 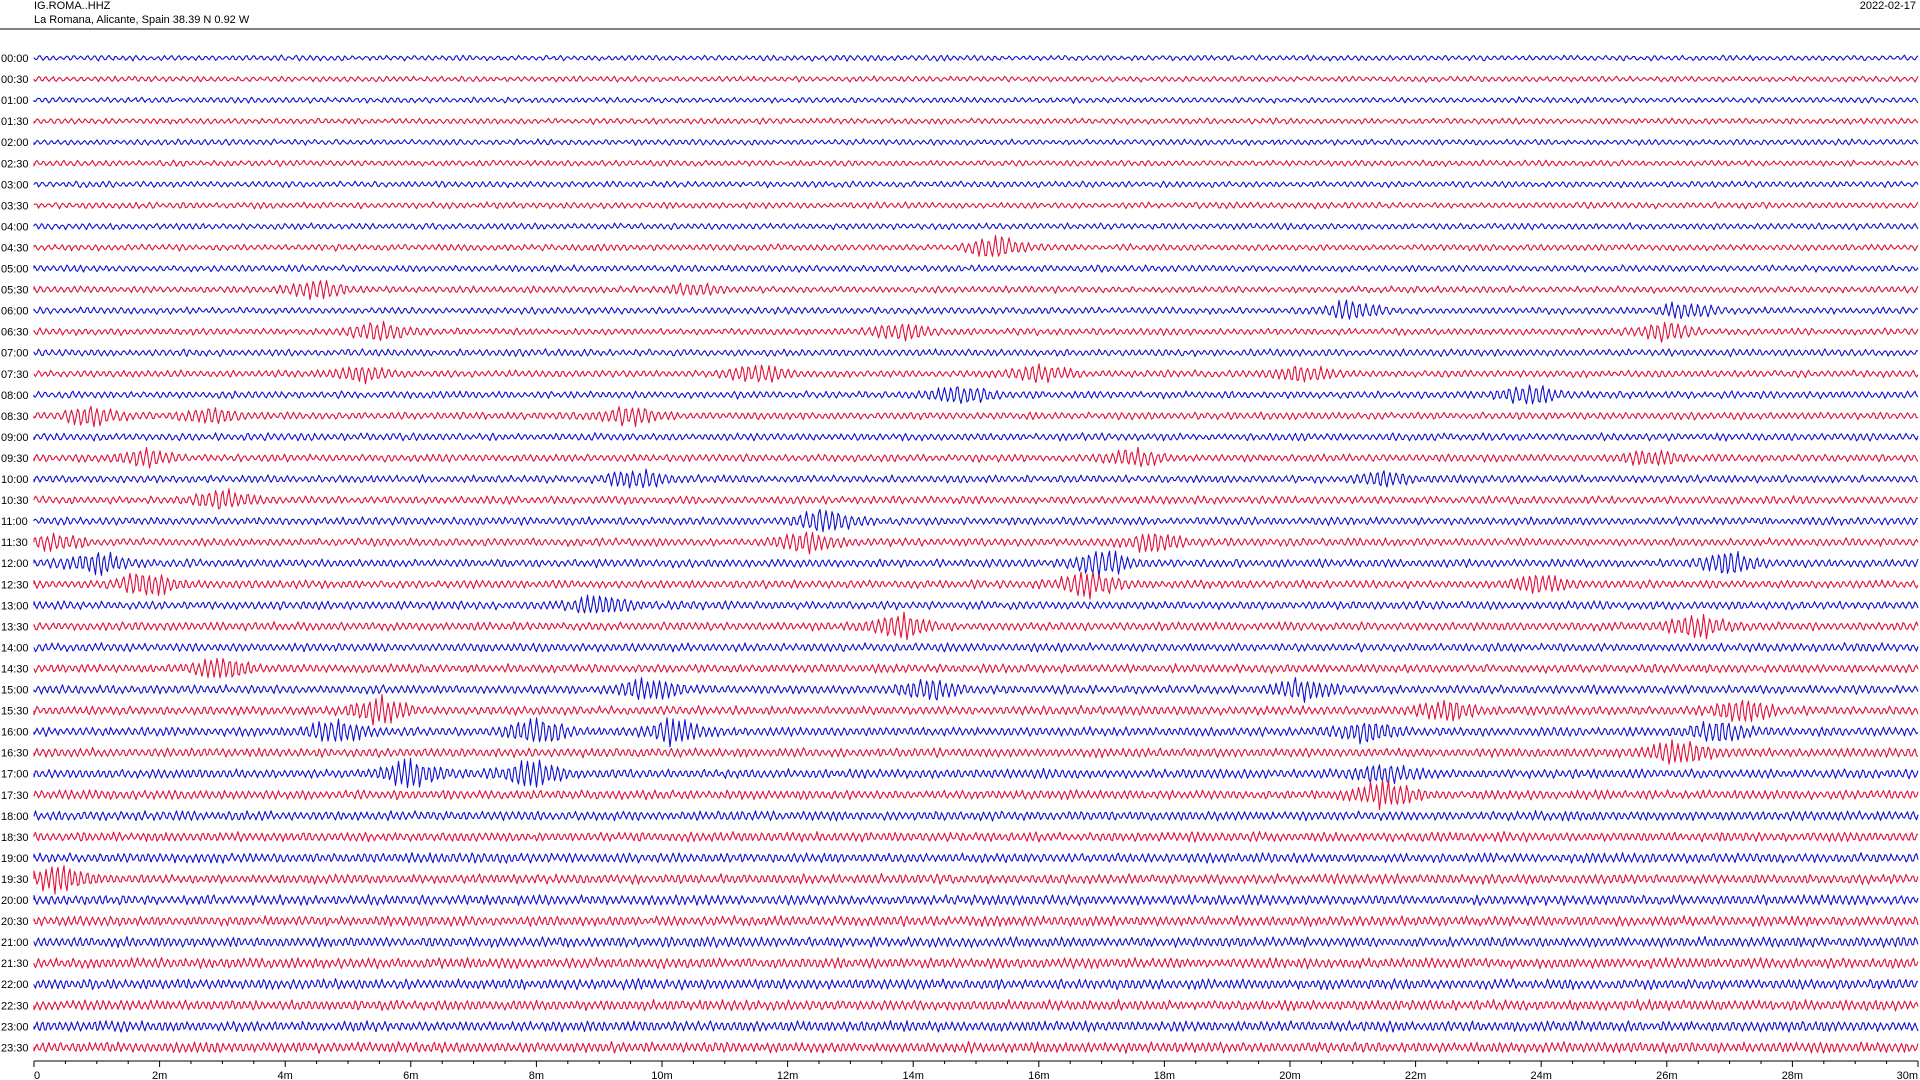 What do you see at coordinates (15, 122) in the screenshot?
I see `row-label: 01:30` at bounding box center [15, 122].